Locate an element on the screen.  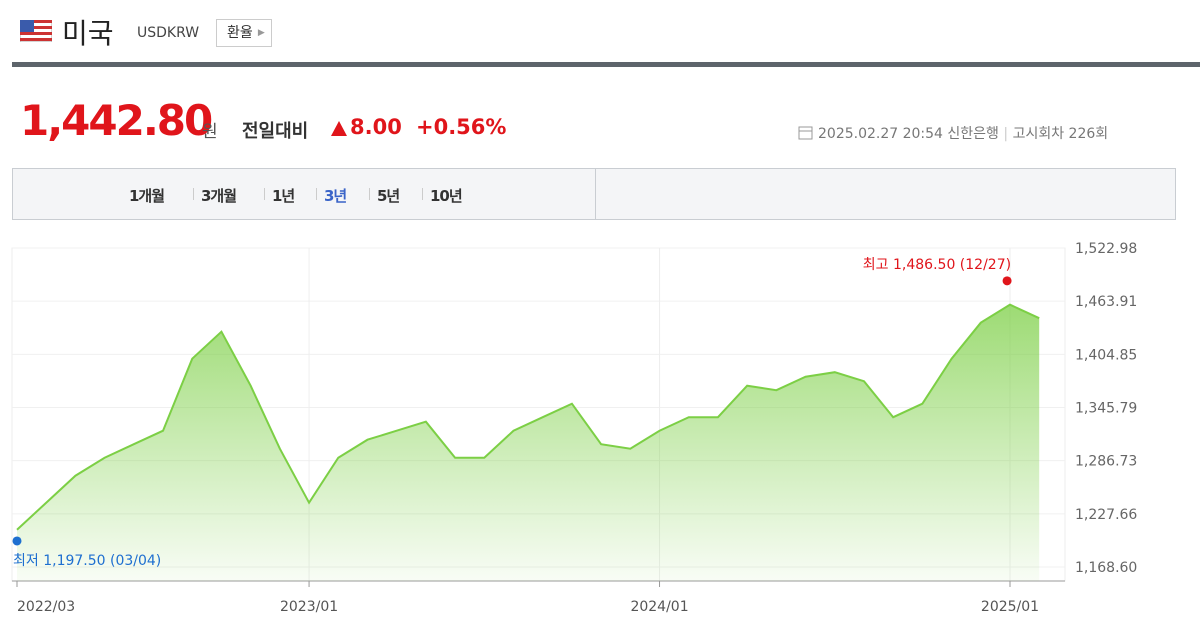
datetime: 2025.02.27 20:54 is located at coordinates (880, 134).